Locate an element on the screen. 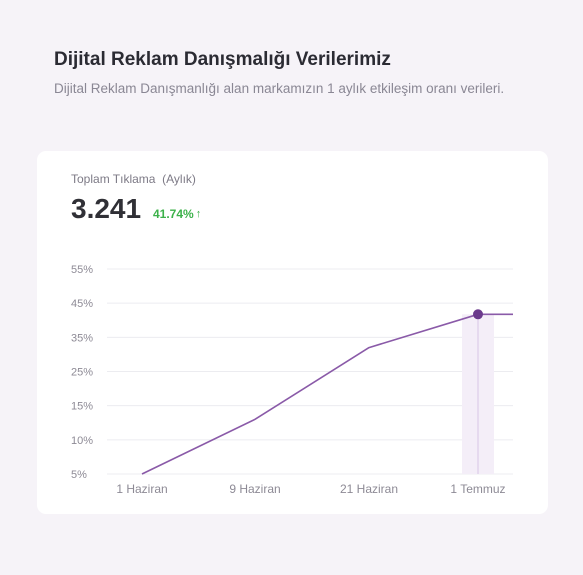 This screenshot has width=583, height=575. y-tick-label: 55% is located at coordinates (82, 270).